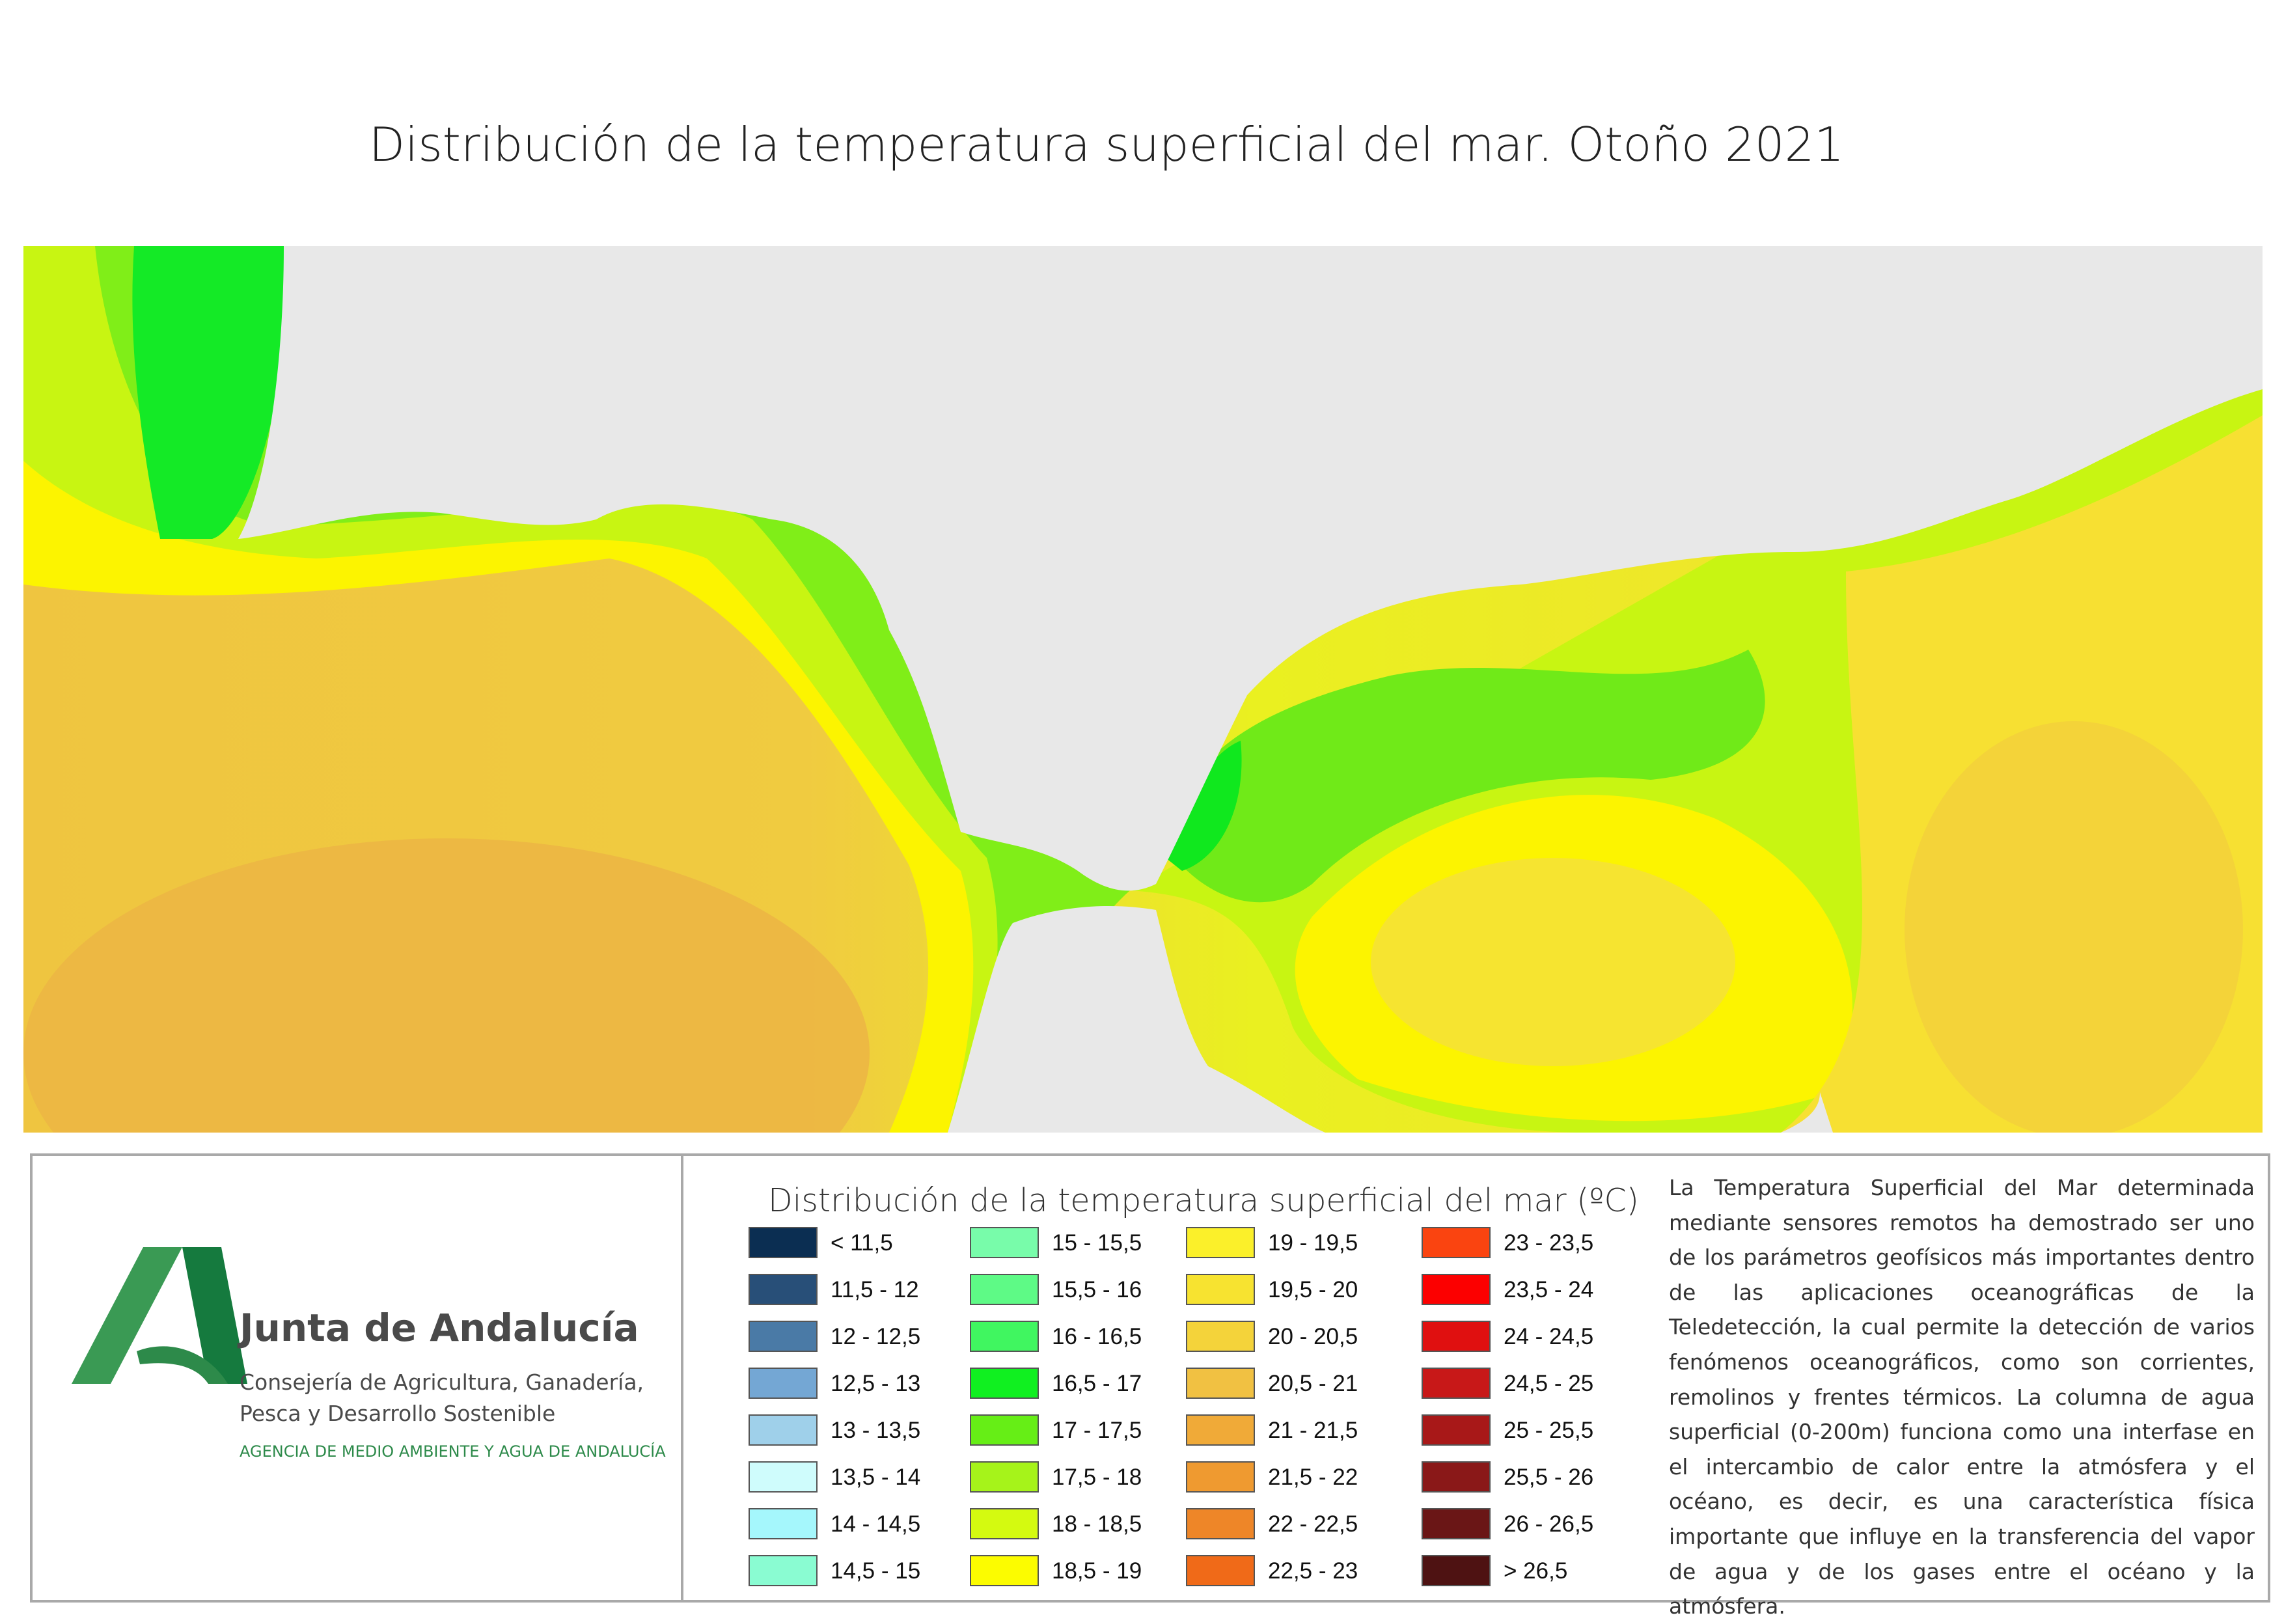 The width and height of the screenshot is (2284, 1624). What do you see at coordinates (439, 1328) in the screenshot?
I see `org-name: Junta de Andalucía` at bounding box center [439, 1328].